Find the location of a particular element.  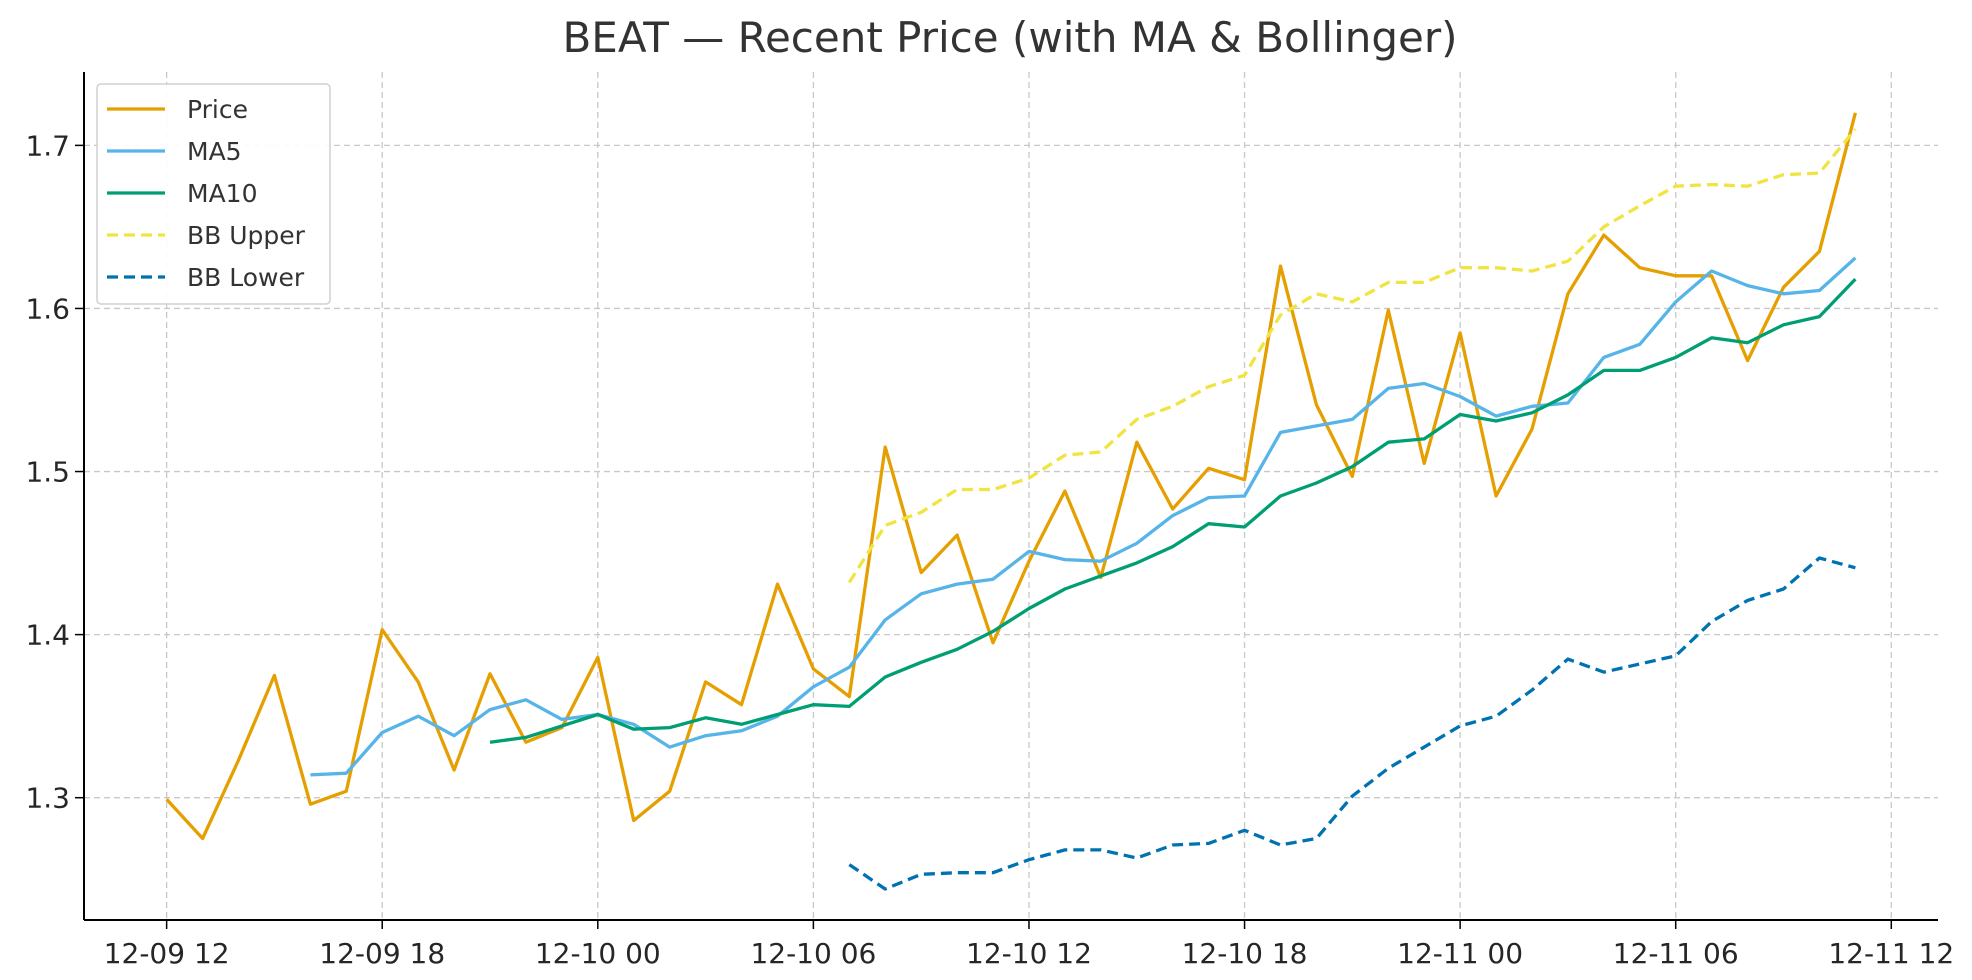

y-tick-label: 1.7 is located at coordinates (47, 145).